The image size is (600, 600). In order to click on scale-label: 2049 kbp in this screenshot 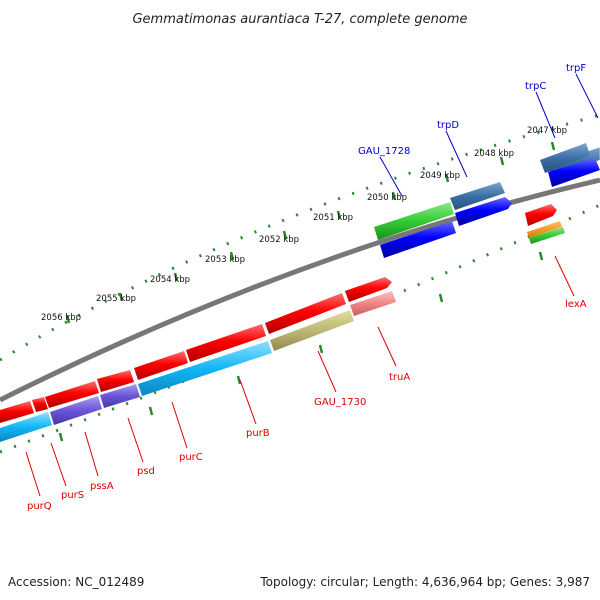, I will do `click(440, 176)`.